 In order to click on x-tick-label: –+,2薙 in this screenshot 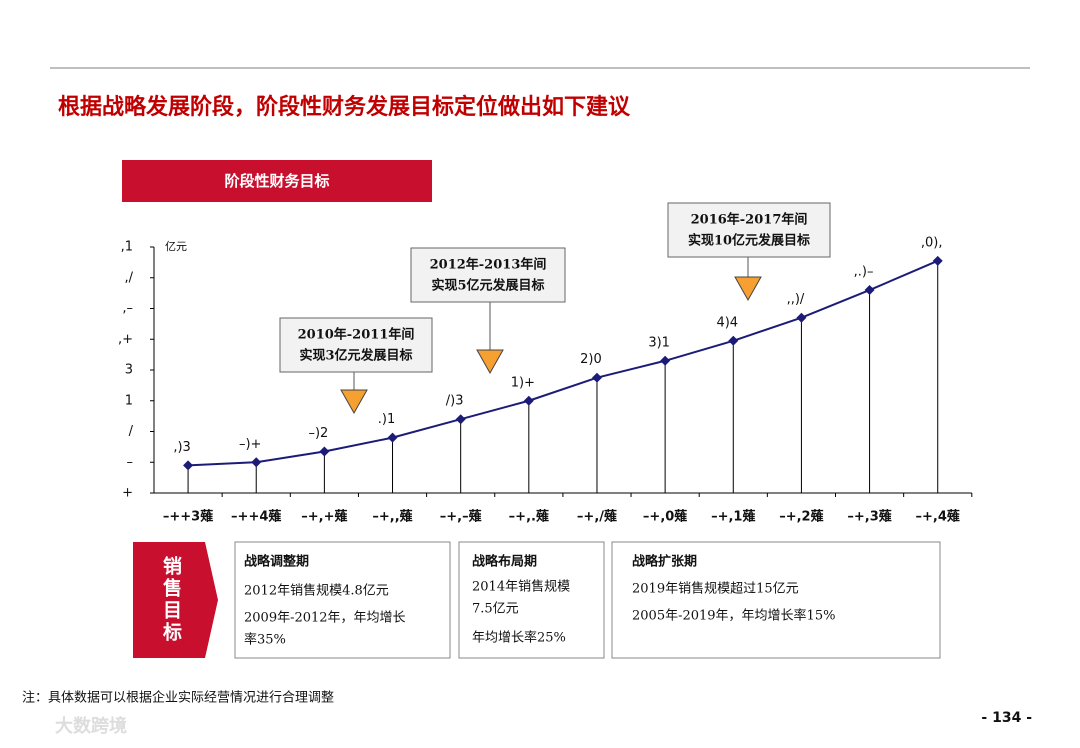, I will do `click(801, 517)`.